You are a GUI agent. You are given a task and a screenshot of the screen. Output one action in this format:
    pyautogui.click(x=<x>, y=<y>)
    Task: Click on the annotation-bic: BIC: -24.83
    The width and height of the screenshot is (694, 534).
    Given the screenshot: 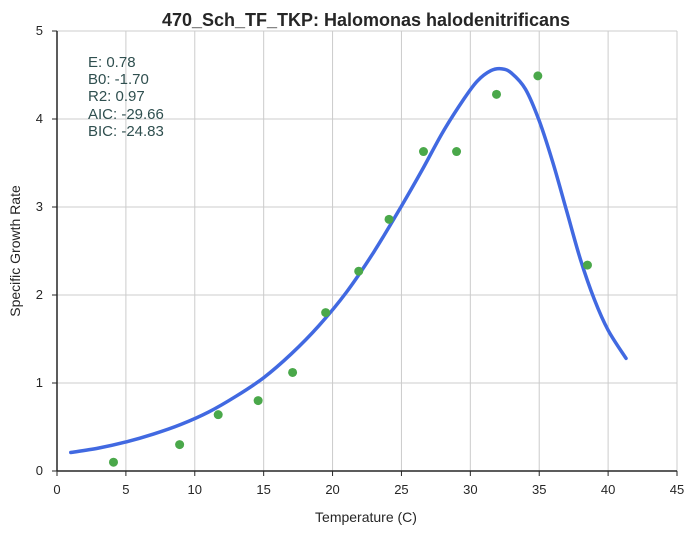 What is the action you would take?
    pyautogui.click(x=126, y=131)
    